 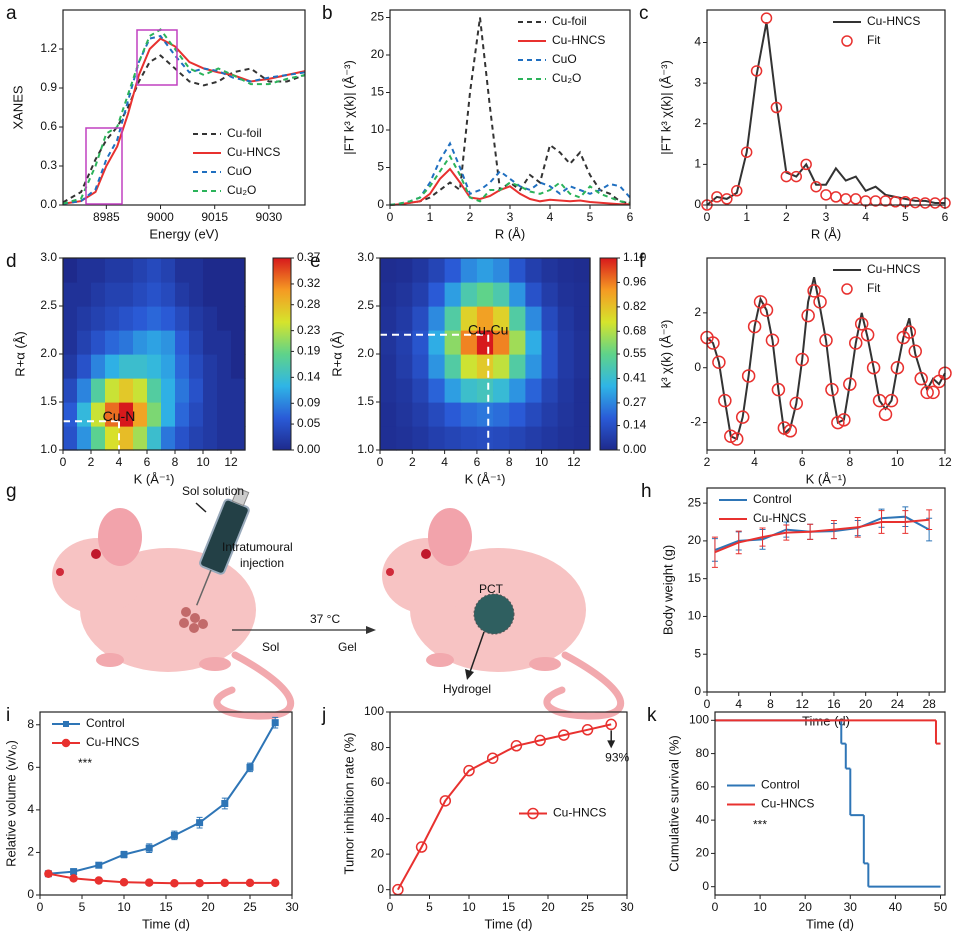 What do you see at coordinates (802, 462) in the screenshot?
I see `x-tick-label: 6` at bounding box center [802, 462].